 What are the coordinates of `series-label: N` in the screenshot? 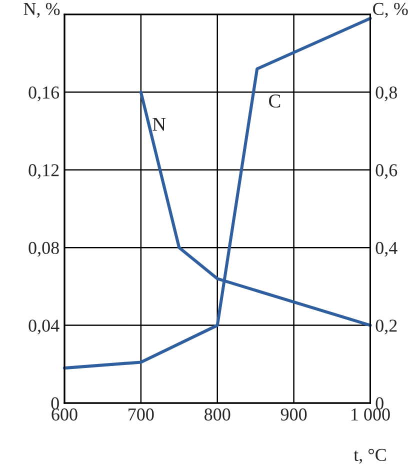 It's located at (159, 124).